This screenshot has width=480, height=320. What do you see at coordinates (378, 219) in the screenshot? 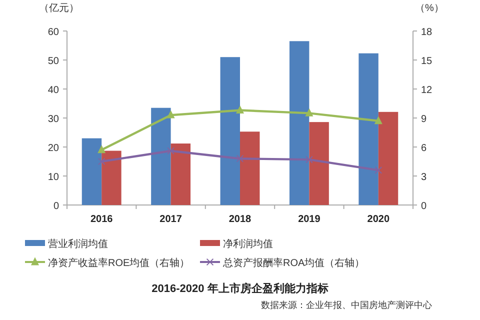
I see `x-tick-label: 2020` at bounding box center [378, 219].